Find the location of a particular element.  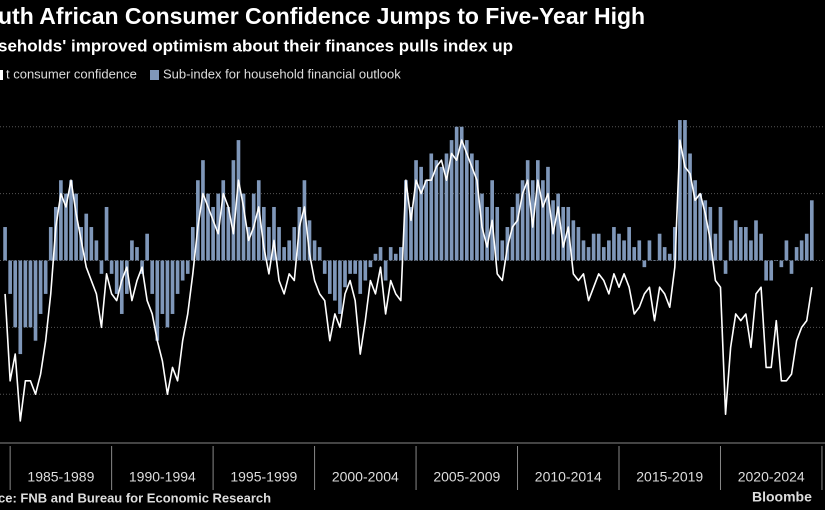

x-tick-label: 2000-2004 is located at coordinates (365, 477).